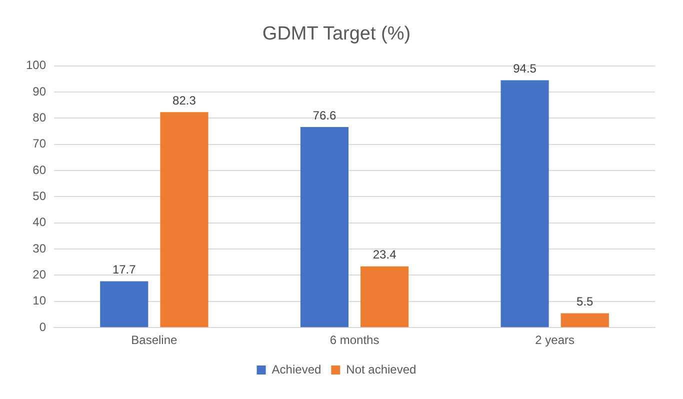 The height and width of the screenshot is (399, 683). Describe the element at coordinates (39, 91) in the screenshot. I see `y-tick-label: 90` at that location.